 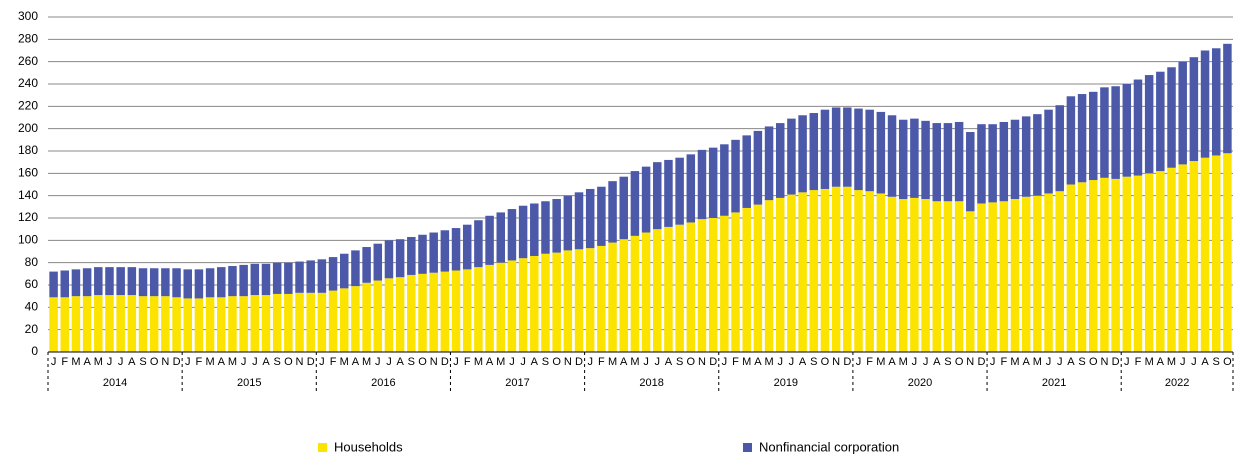 What do you see at coordinates (1177, 383) in the screenshot?
I see `year-label: 2022` at bounding box center [1177, 383].